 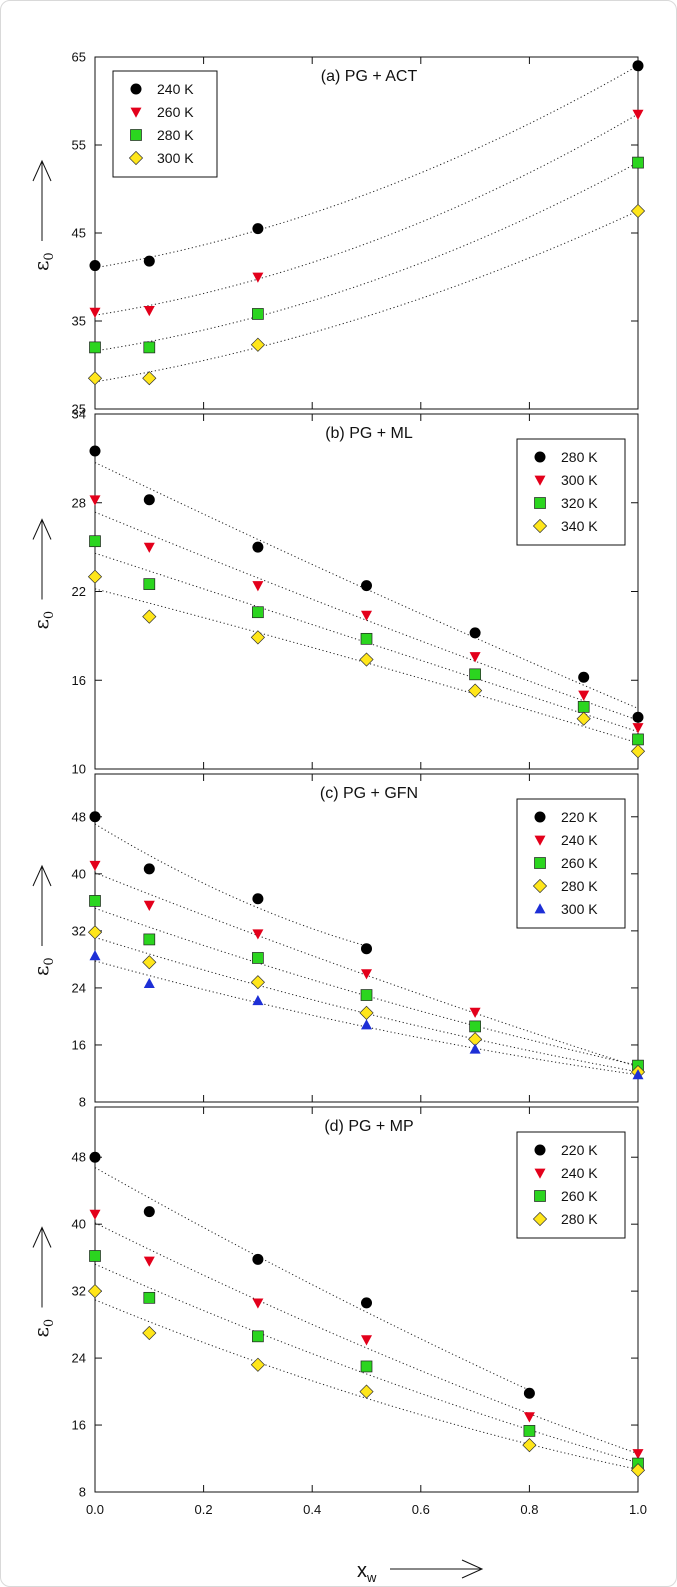 I want to click on legend-label: 240 K, so click(x=579, y=840).